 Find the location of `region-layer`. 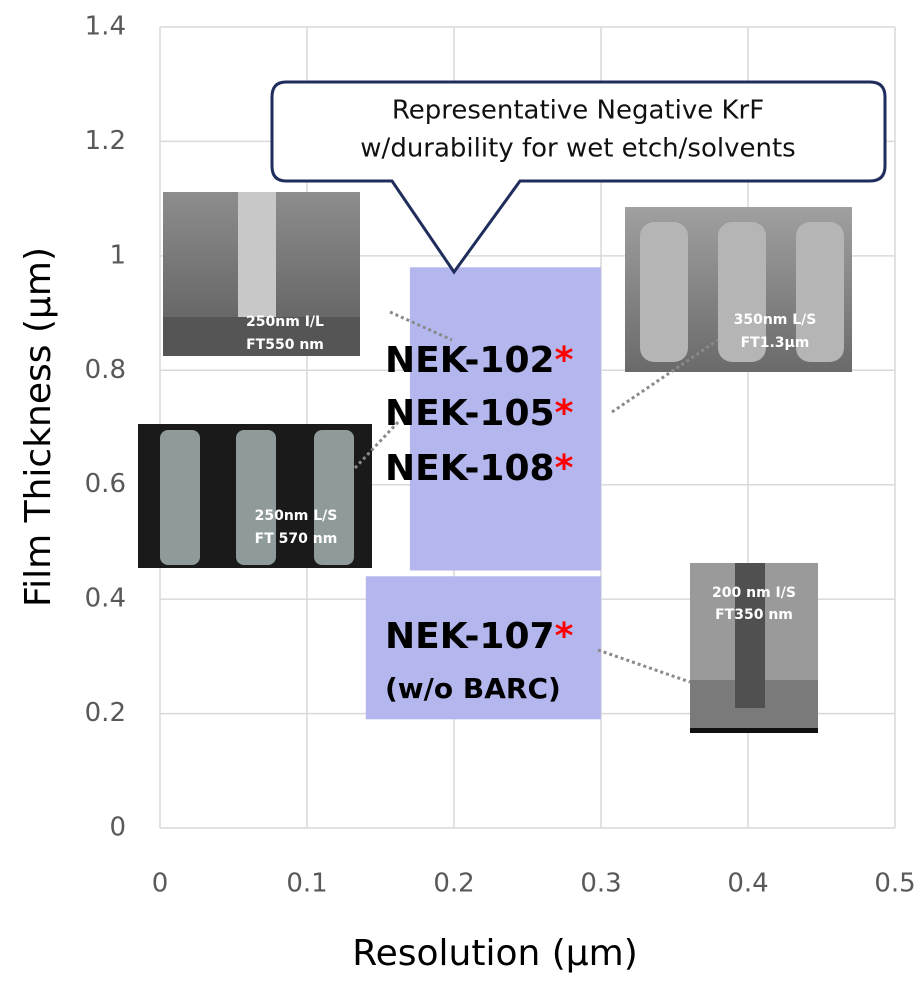

region-layer is located at coordinates (483, 493).